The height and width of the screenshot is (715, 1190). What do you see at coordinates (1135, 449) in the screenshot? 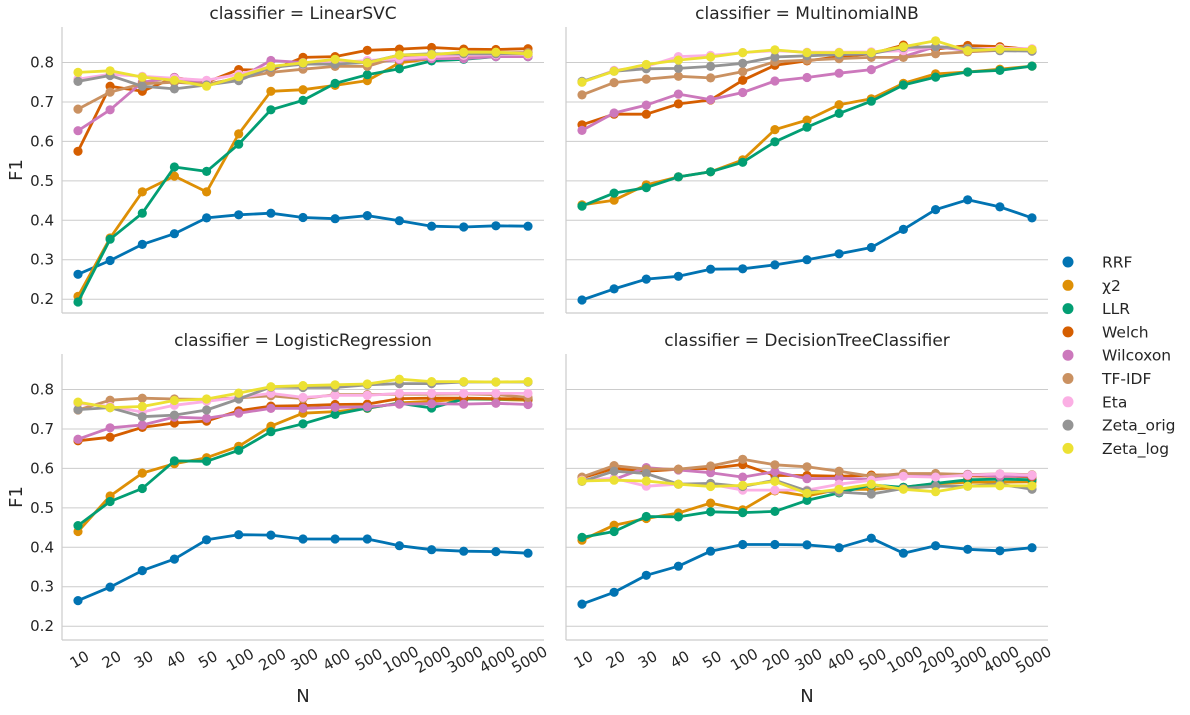
I see `legend-label: Zeta_log` at bounding box center [1135, 449].